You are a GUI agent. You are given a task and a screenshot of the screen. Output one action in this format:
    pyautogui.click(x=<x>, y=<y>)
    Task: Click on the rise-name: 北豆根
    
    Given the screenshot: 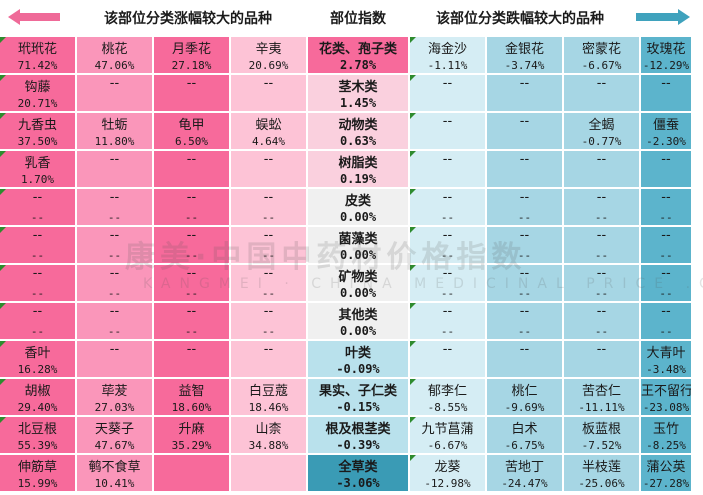 What is the action you would take?
    pyautogui.click(x=37, y=429)
    